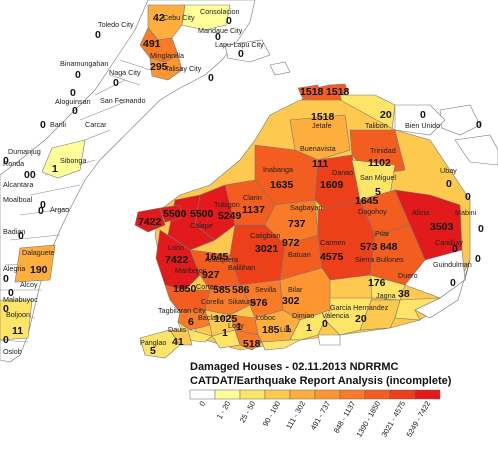 The height and width of the screenshot is (450, 498). Describe the element at coordinates (386, 295) in the screenshot. I see `place-label: Jagna` at that location.